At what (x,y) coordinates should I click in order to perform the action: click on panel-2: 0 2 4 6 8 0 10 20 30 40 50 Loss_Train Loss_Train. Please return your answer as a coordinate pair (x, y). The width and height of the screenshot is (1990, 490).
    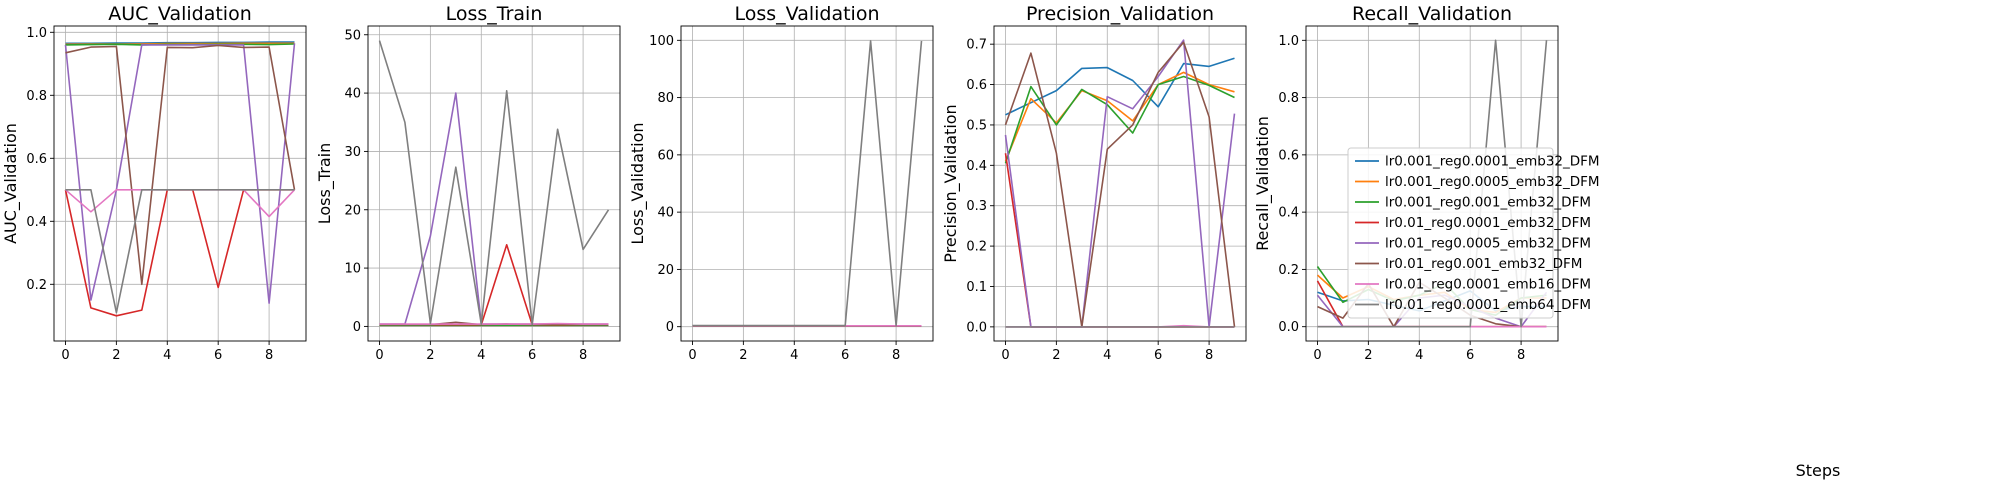
    Looking at the image, I should click on (468, 183).